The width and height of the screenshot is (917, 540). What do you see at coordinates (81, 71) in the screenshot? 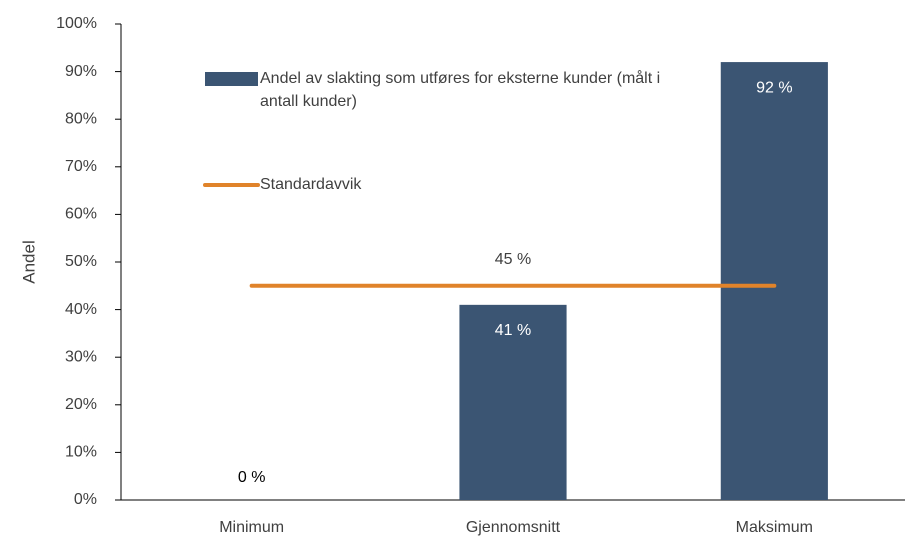
I see `y-tick-label: 90%` at bounding box center [81, 71].